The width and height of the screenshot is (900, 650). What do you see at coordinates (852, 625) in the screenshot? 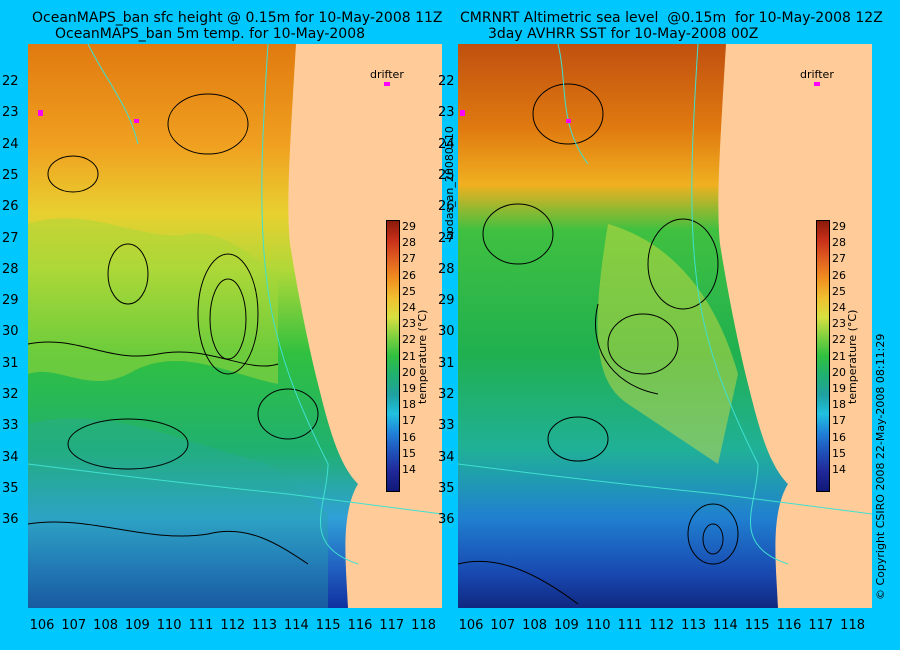
I see `lon-label-right: 118` at bounding box center [852, 625].